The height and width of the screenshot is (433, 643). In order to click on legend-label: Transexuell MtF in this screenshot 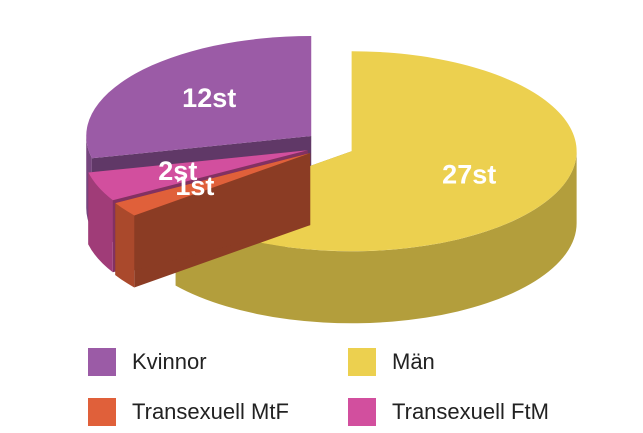, I will do `click(210, 411)`.